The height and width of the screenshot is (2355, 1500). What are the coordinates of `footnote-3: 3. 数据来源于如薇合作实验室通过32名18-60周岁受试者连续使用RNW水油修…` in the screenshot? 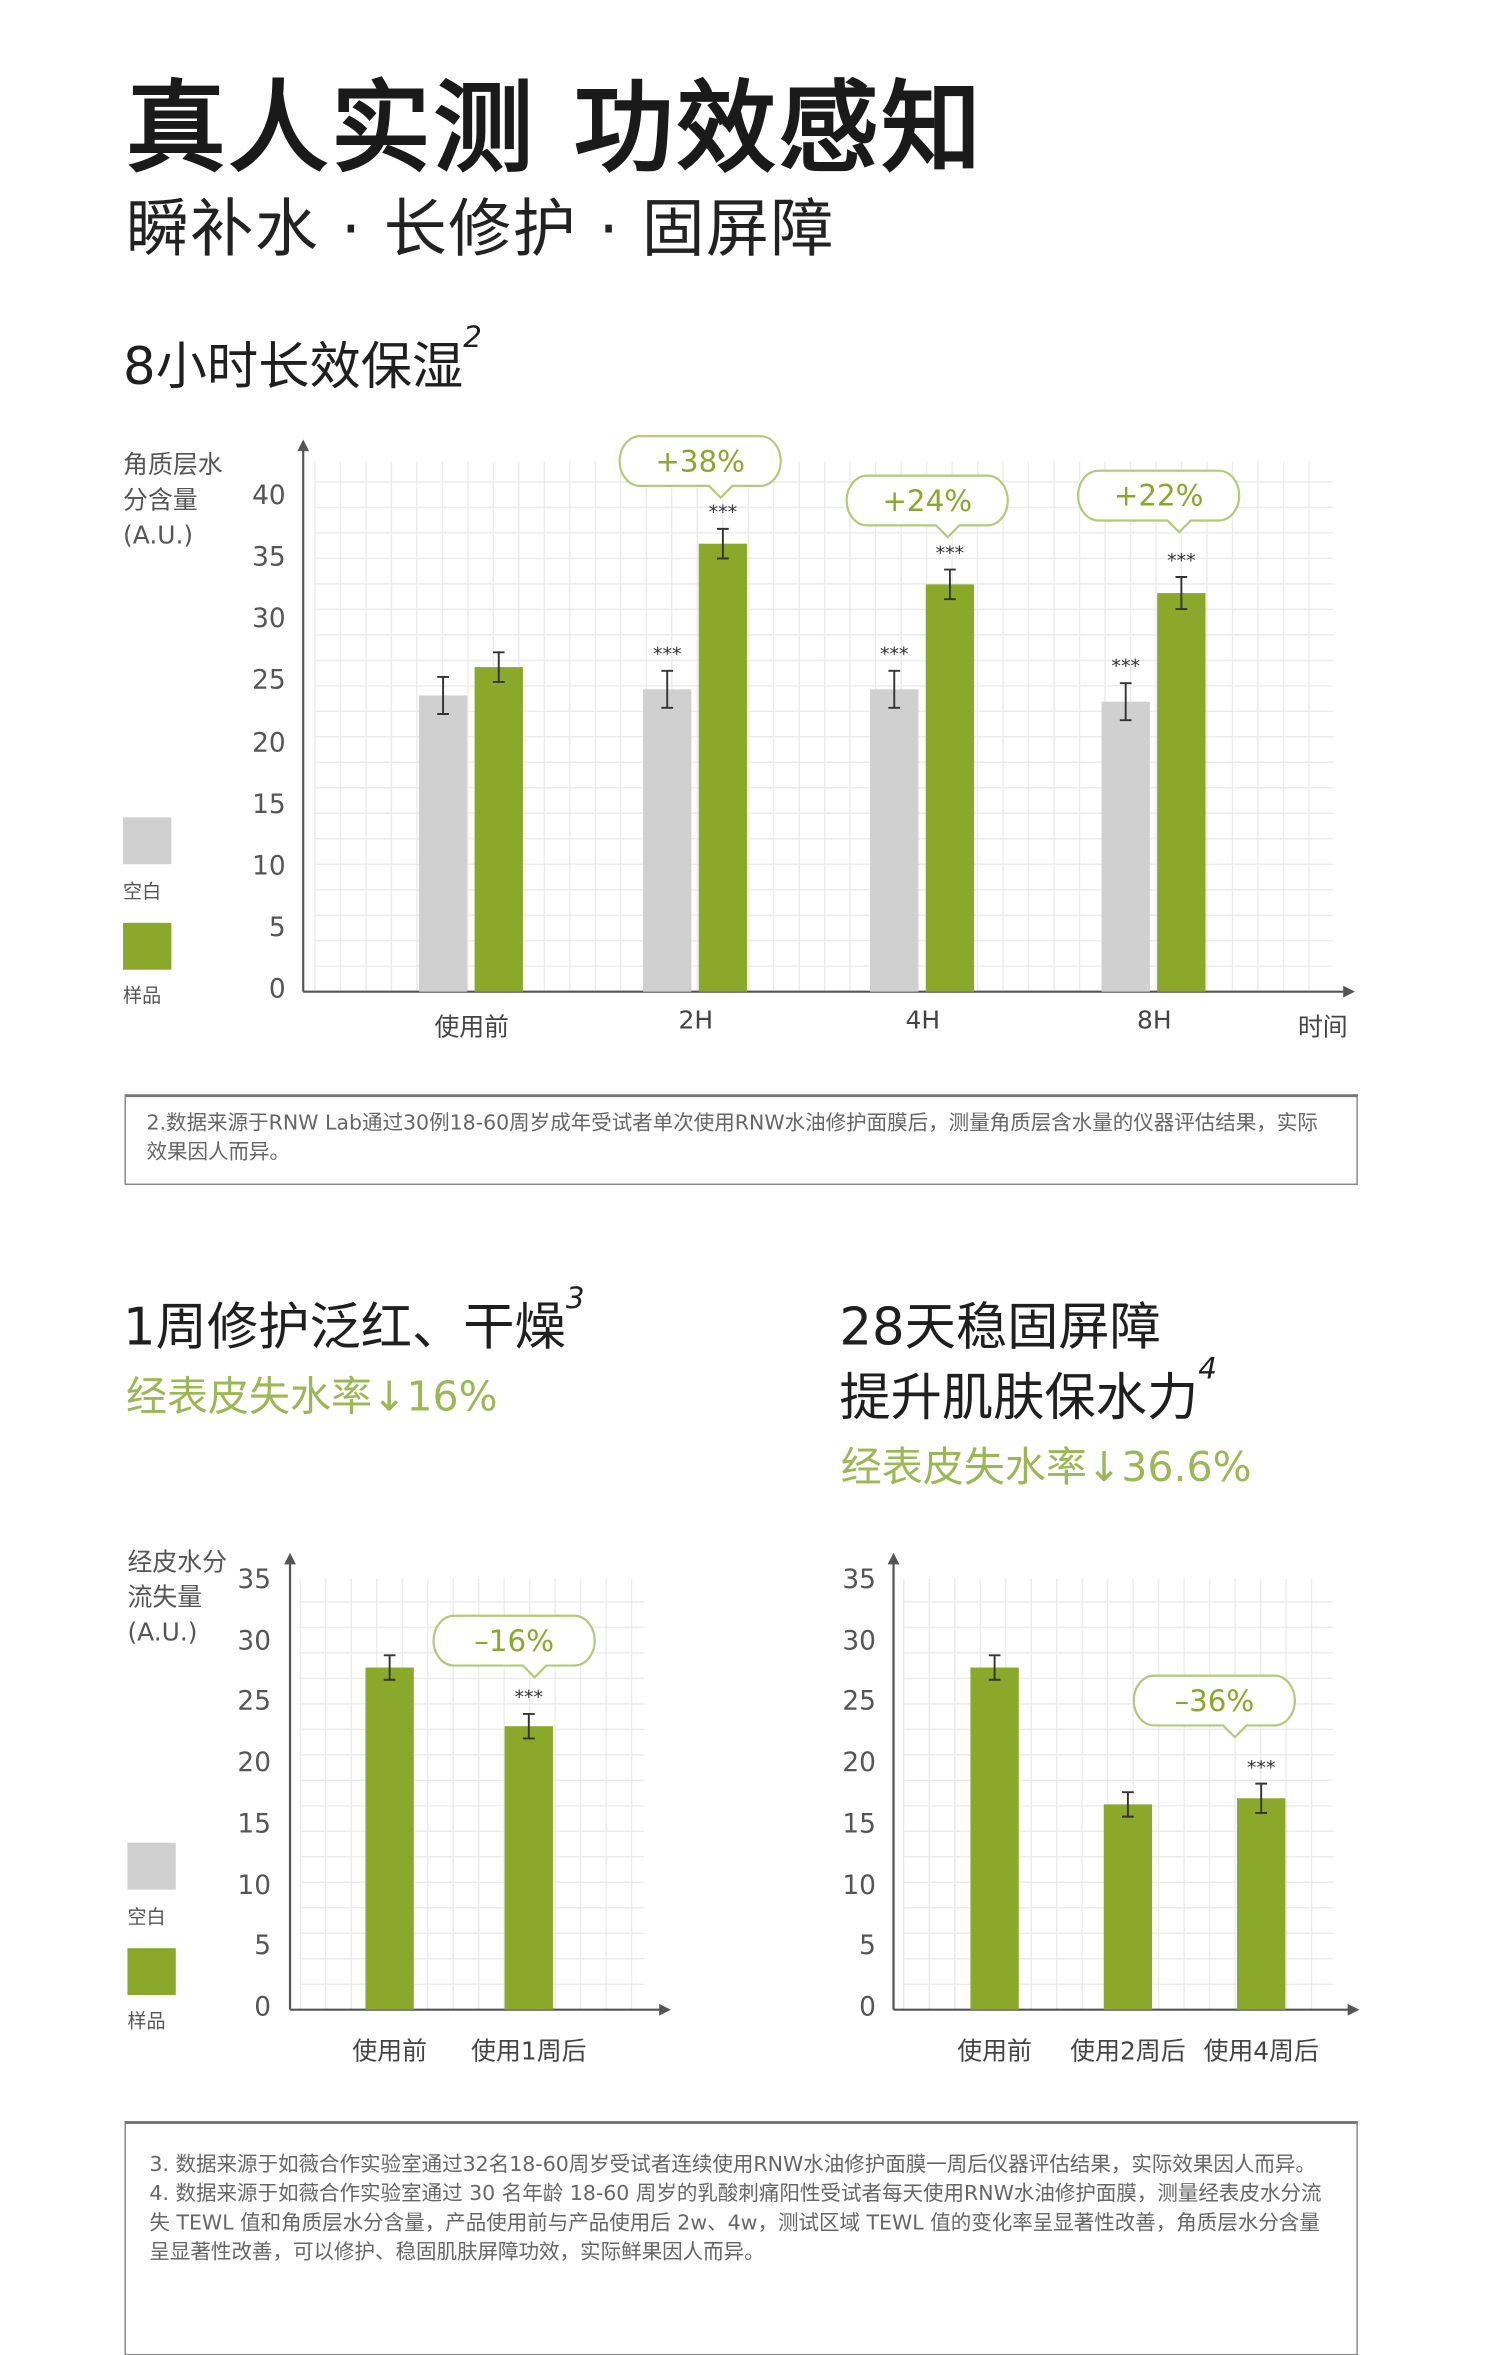 It's located at (732, 2165).